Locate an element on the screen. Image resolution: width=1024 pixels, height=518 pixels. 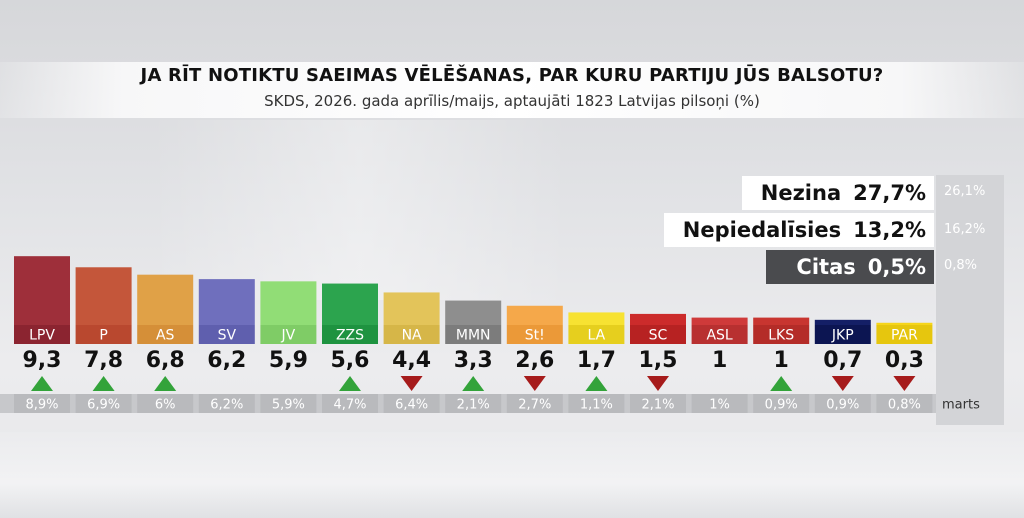
side-stat-value: 13,2% is located at coordinates (889, 230).